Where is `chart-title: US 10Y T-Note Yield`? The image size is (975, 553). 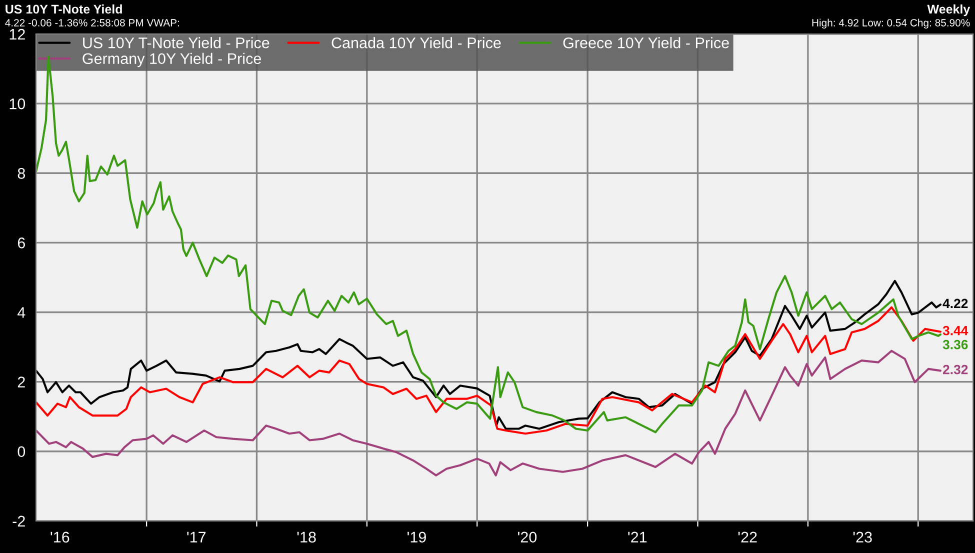 chart-title: US 10Y T-Note Yield is located at coordinates (64, 9).